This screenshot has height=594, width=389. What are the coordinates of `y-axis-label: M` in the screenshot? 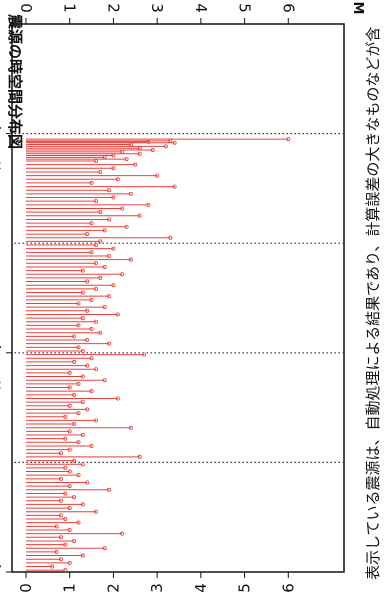 It's located at (357, 8).